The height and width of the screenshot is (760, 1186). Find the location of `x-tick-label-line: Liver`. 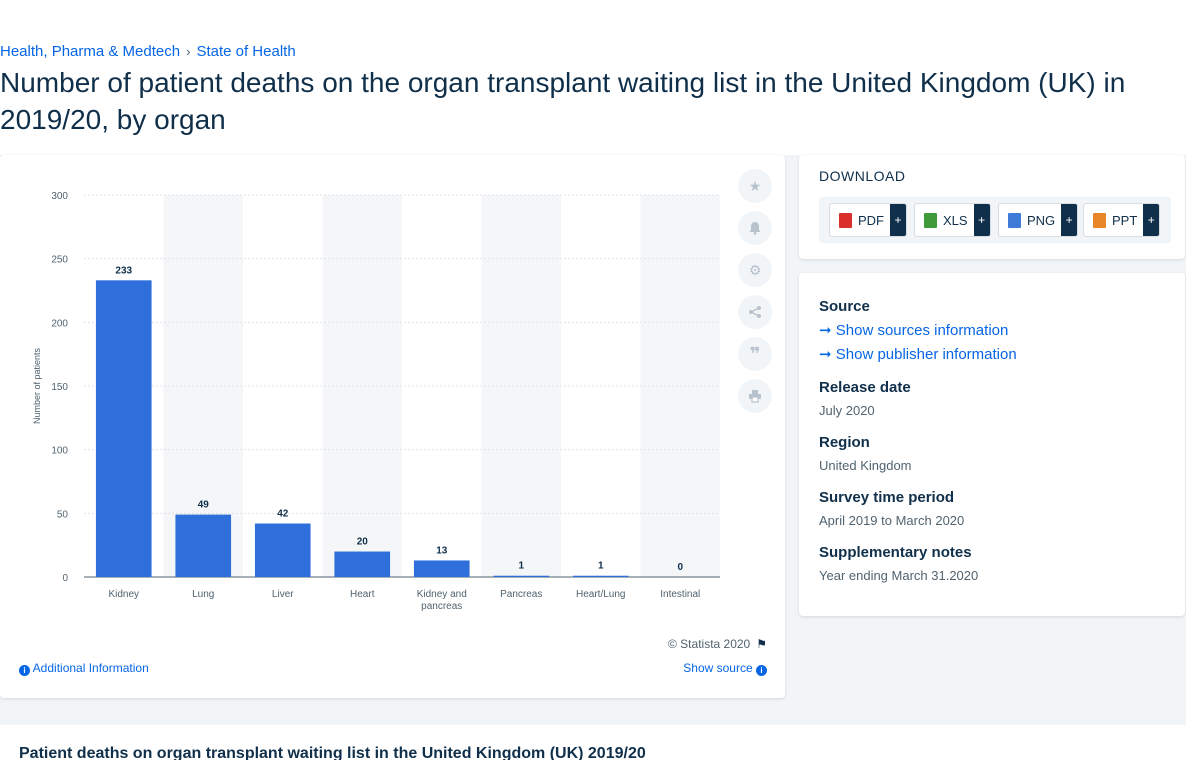

x-tick-label-line: Liver is located at coordinates (283, 594).